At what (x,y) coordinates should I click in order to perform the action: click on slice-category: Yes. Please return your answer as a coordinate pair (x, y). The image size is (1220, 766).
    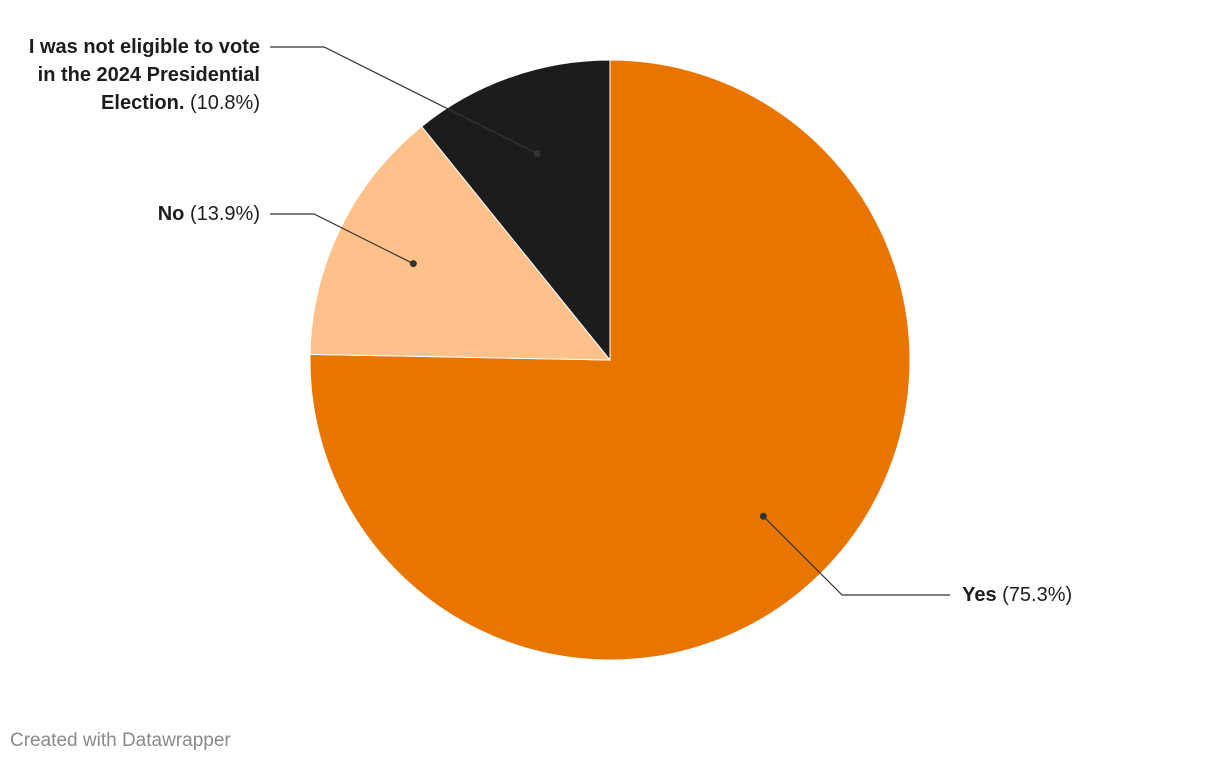
    Looking at the image, I should click on (979, 595).